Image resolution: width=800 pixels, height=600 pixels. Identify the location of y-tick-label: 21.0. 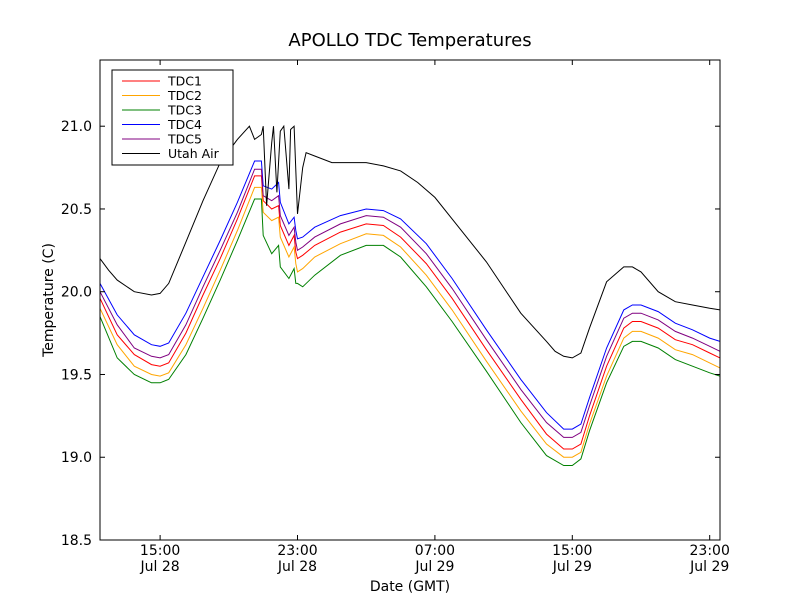
(76, 127).